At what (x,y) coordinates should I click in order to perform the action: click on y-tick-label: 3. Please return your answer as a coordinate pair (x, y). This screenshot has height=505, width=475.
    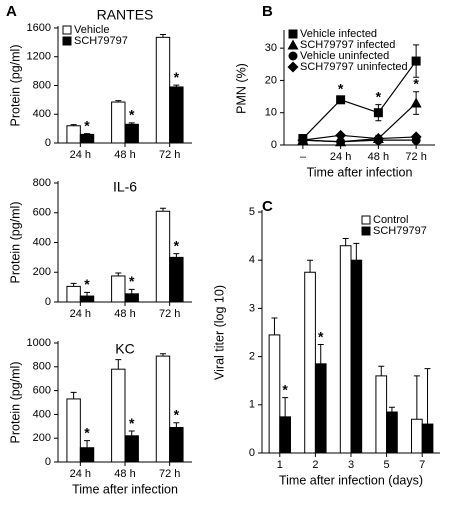
    Looking at the image, I should click on (252, 308).